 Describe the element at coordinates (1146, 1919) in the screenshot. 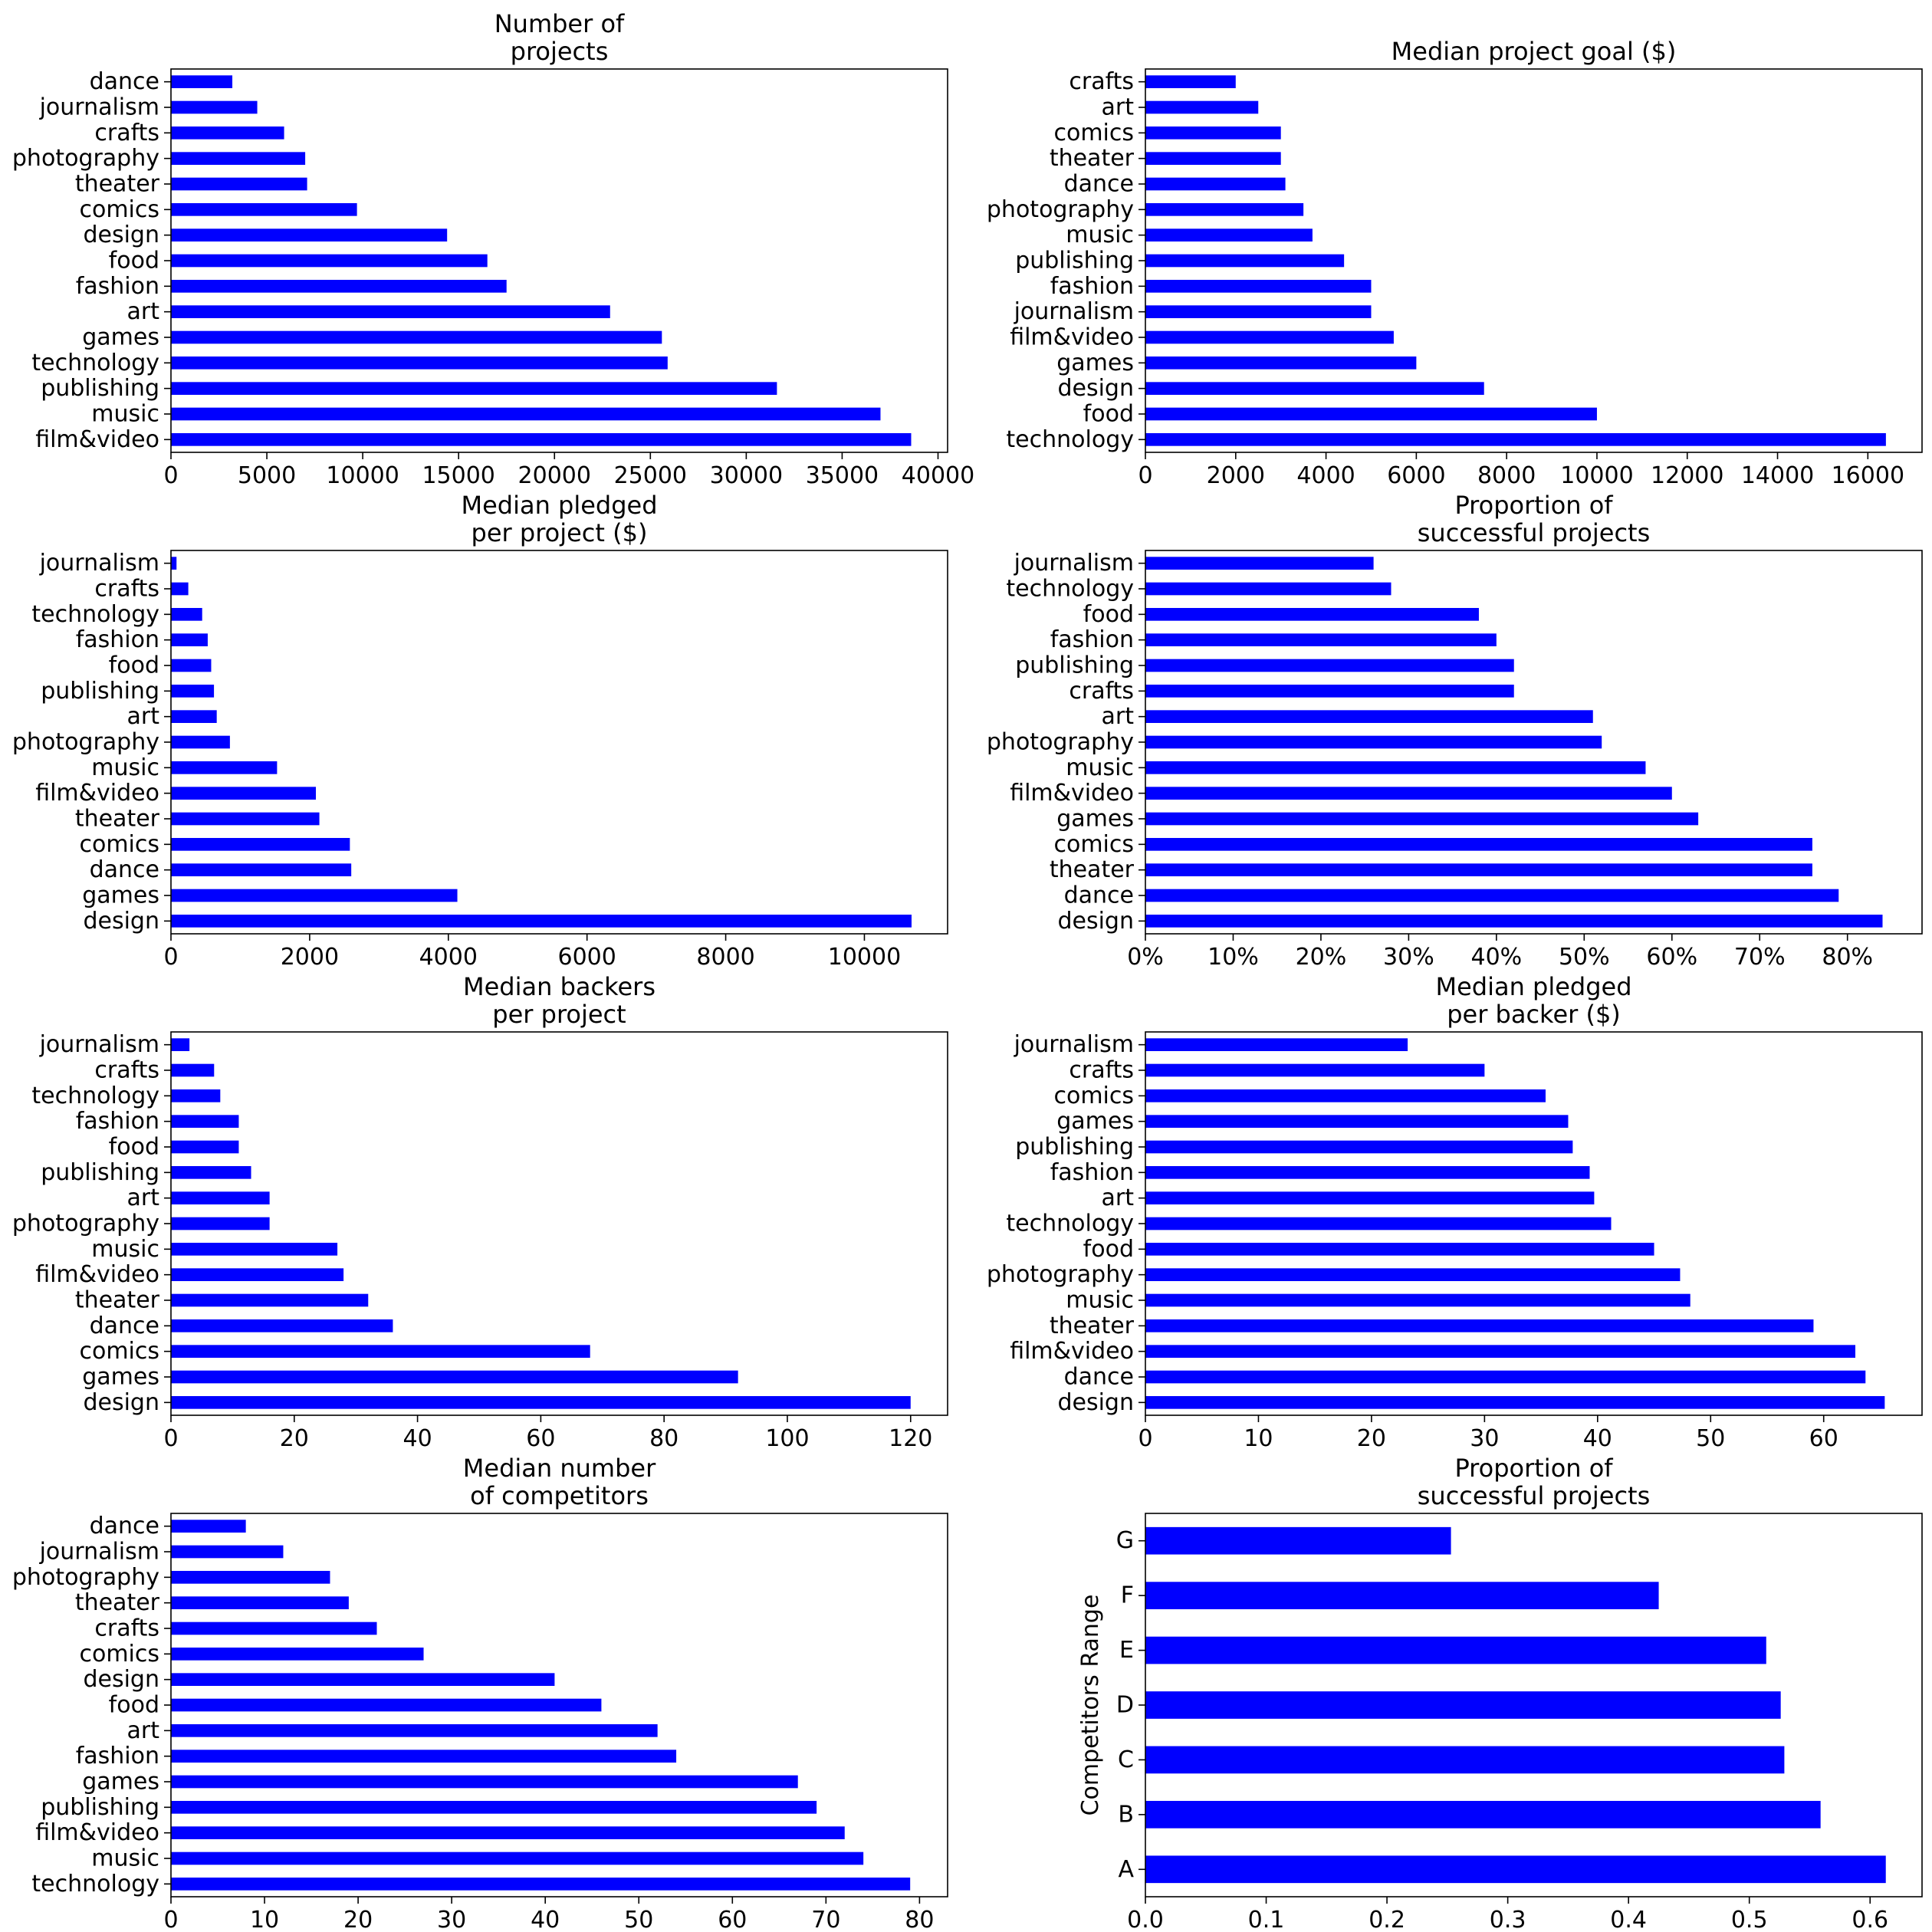

I see `x-tick-label: 0.0` at that location.